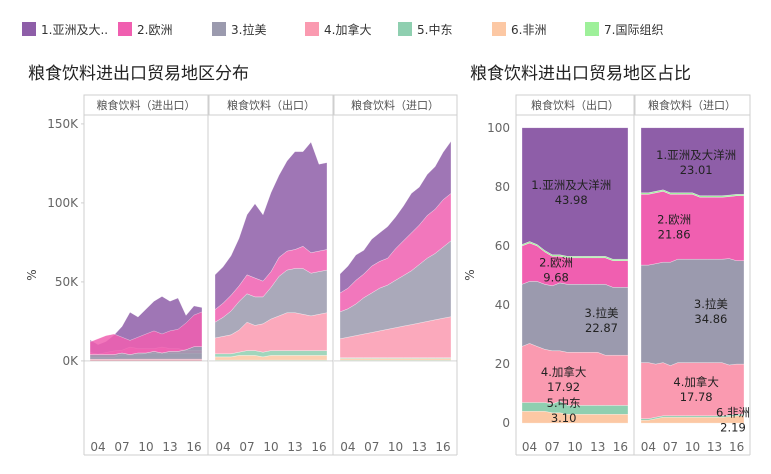 This screenshot has width=771, height=474. I want to click on segment-label-name: 5.中东, so click(564, 403).